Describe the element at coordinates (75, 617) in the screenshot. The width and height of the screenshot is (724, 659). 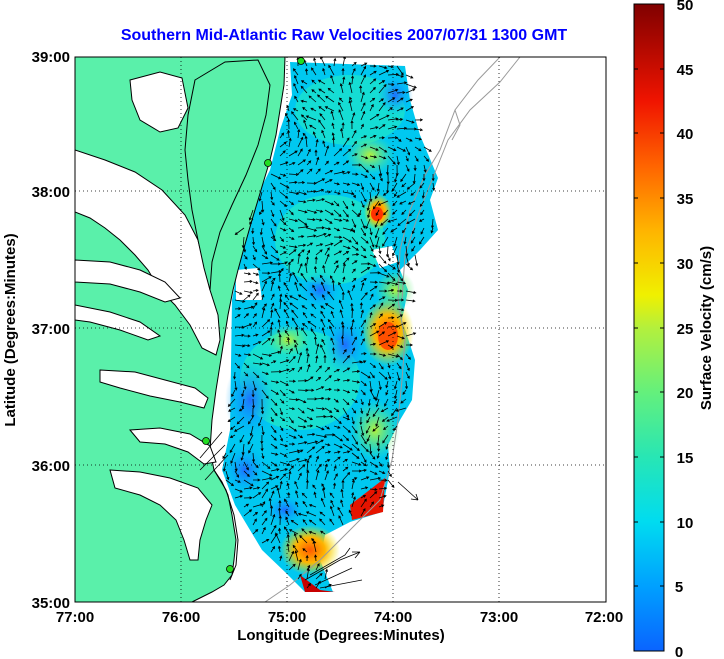
I see `x-tick-label: 77:00` at that location.